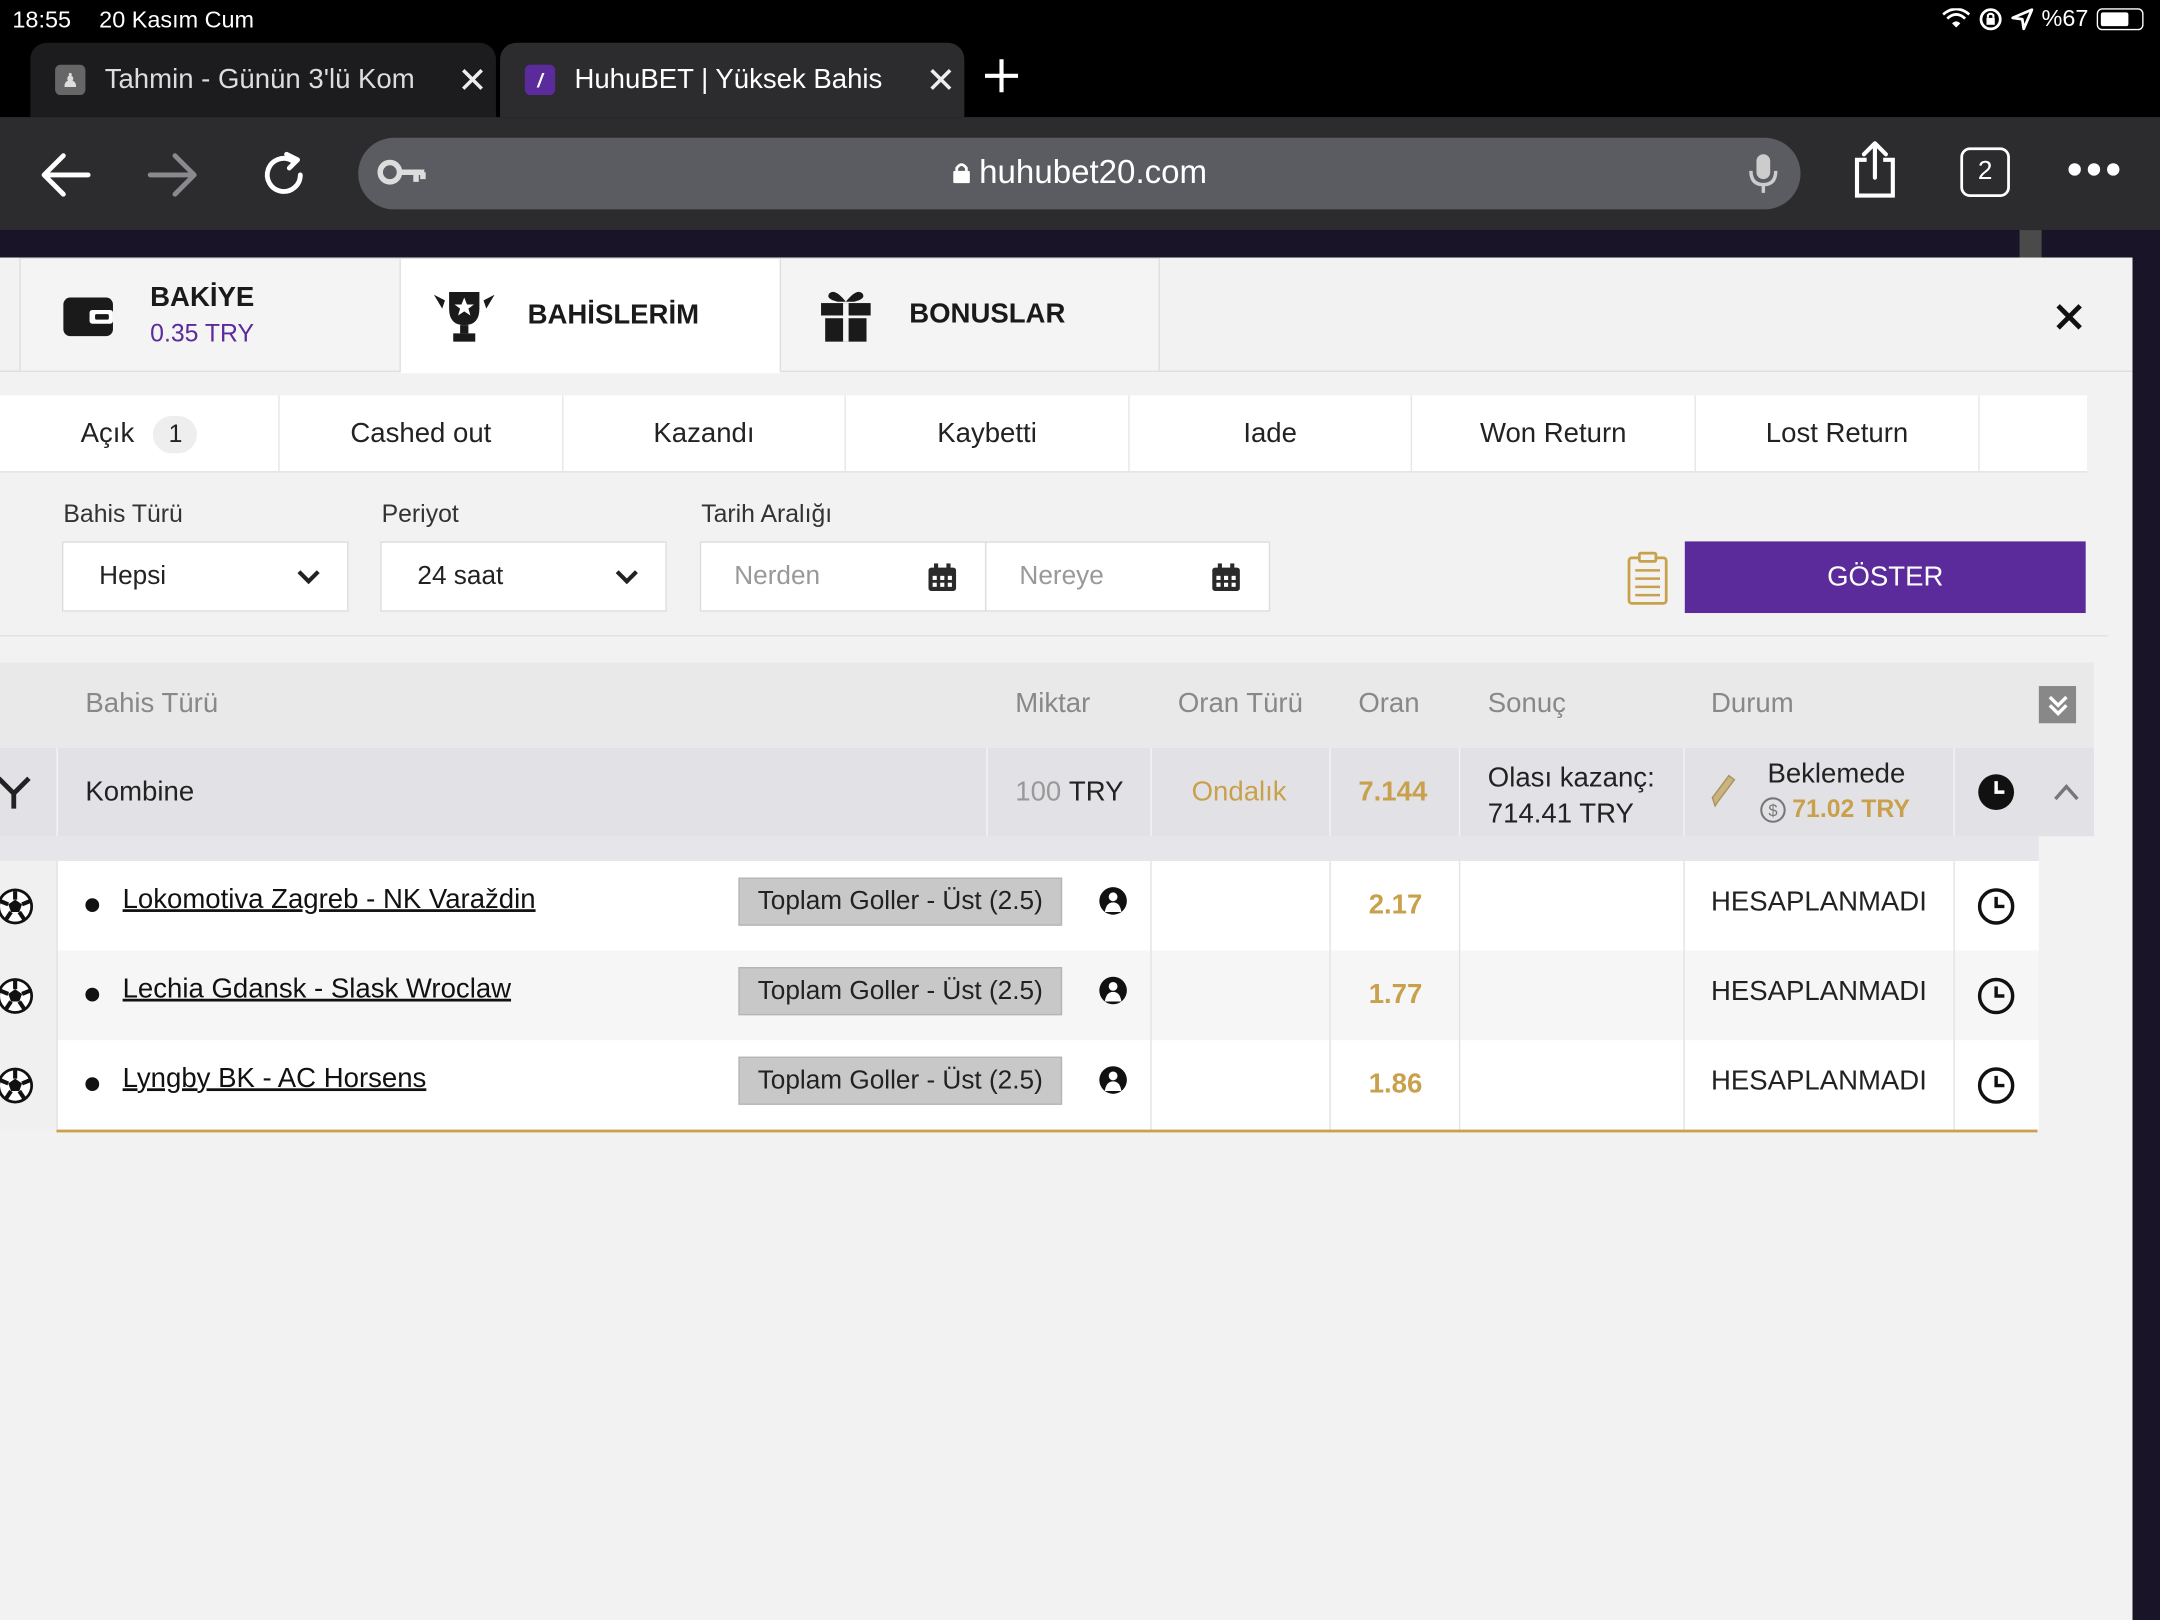  I want to click on account-nav: BAKİYE 0.35 TRY BAHİSLERİM BONUSLAR, so click(1066, 315).